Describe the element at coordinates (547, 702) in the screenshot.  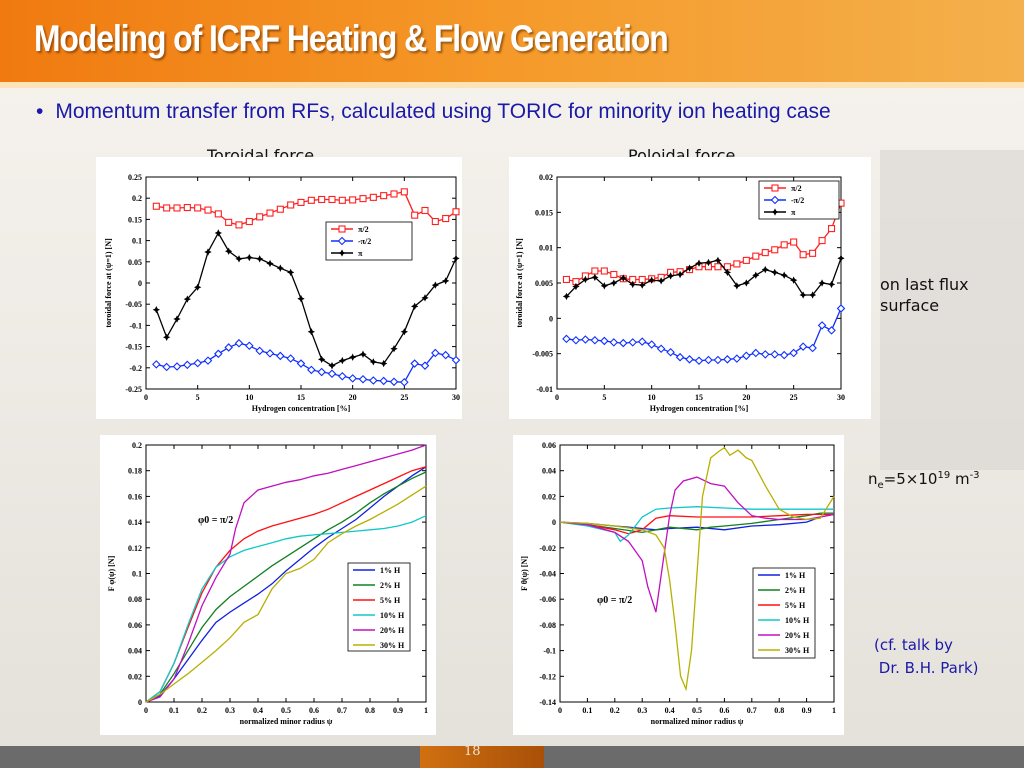
I see `y-tick-label: -0.14` at that location.